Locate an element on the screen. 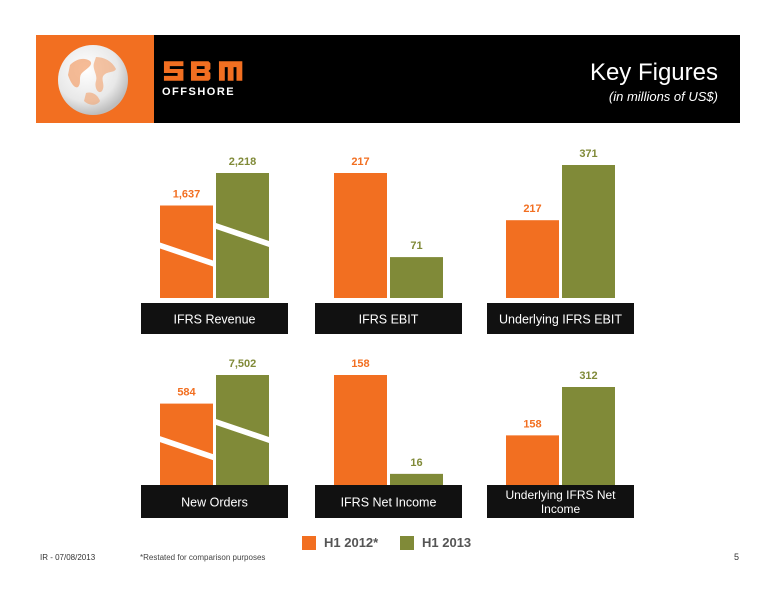 This screenshot has width=776, height=600. footnote: *Restated for comparison purposes is located at coordinates (203, 557).